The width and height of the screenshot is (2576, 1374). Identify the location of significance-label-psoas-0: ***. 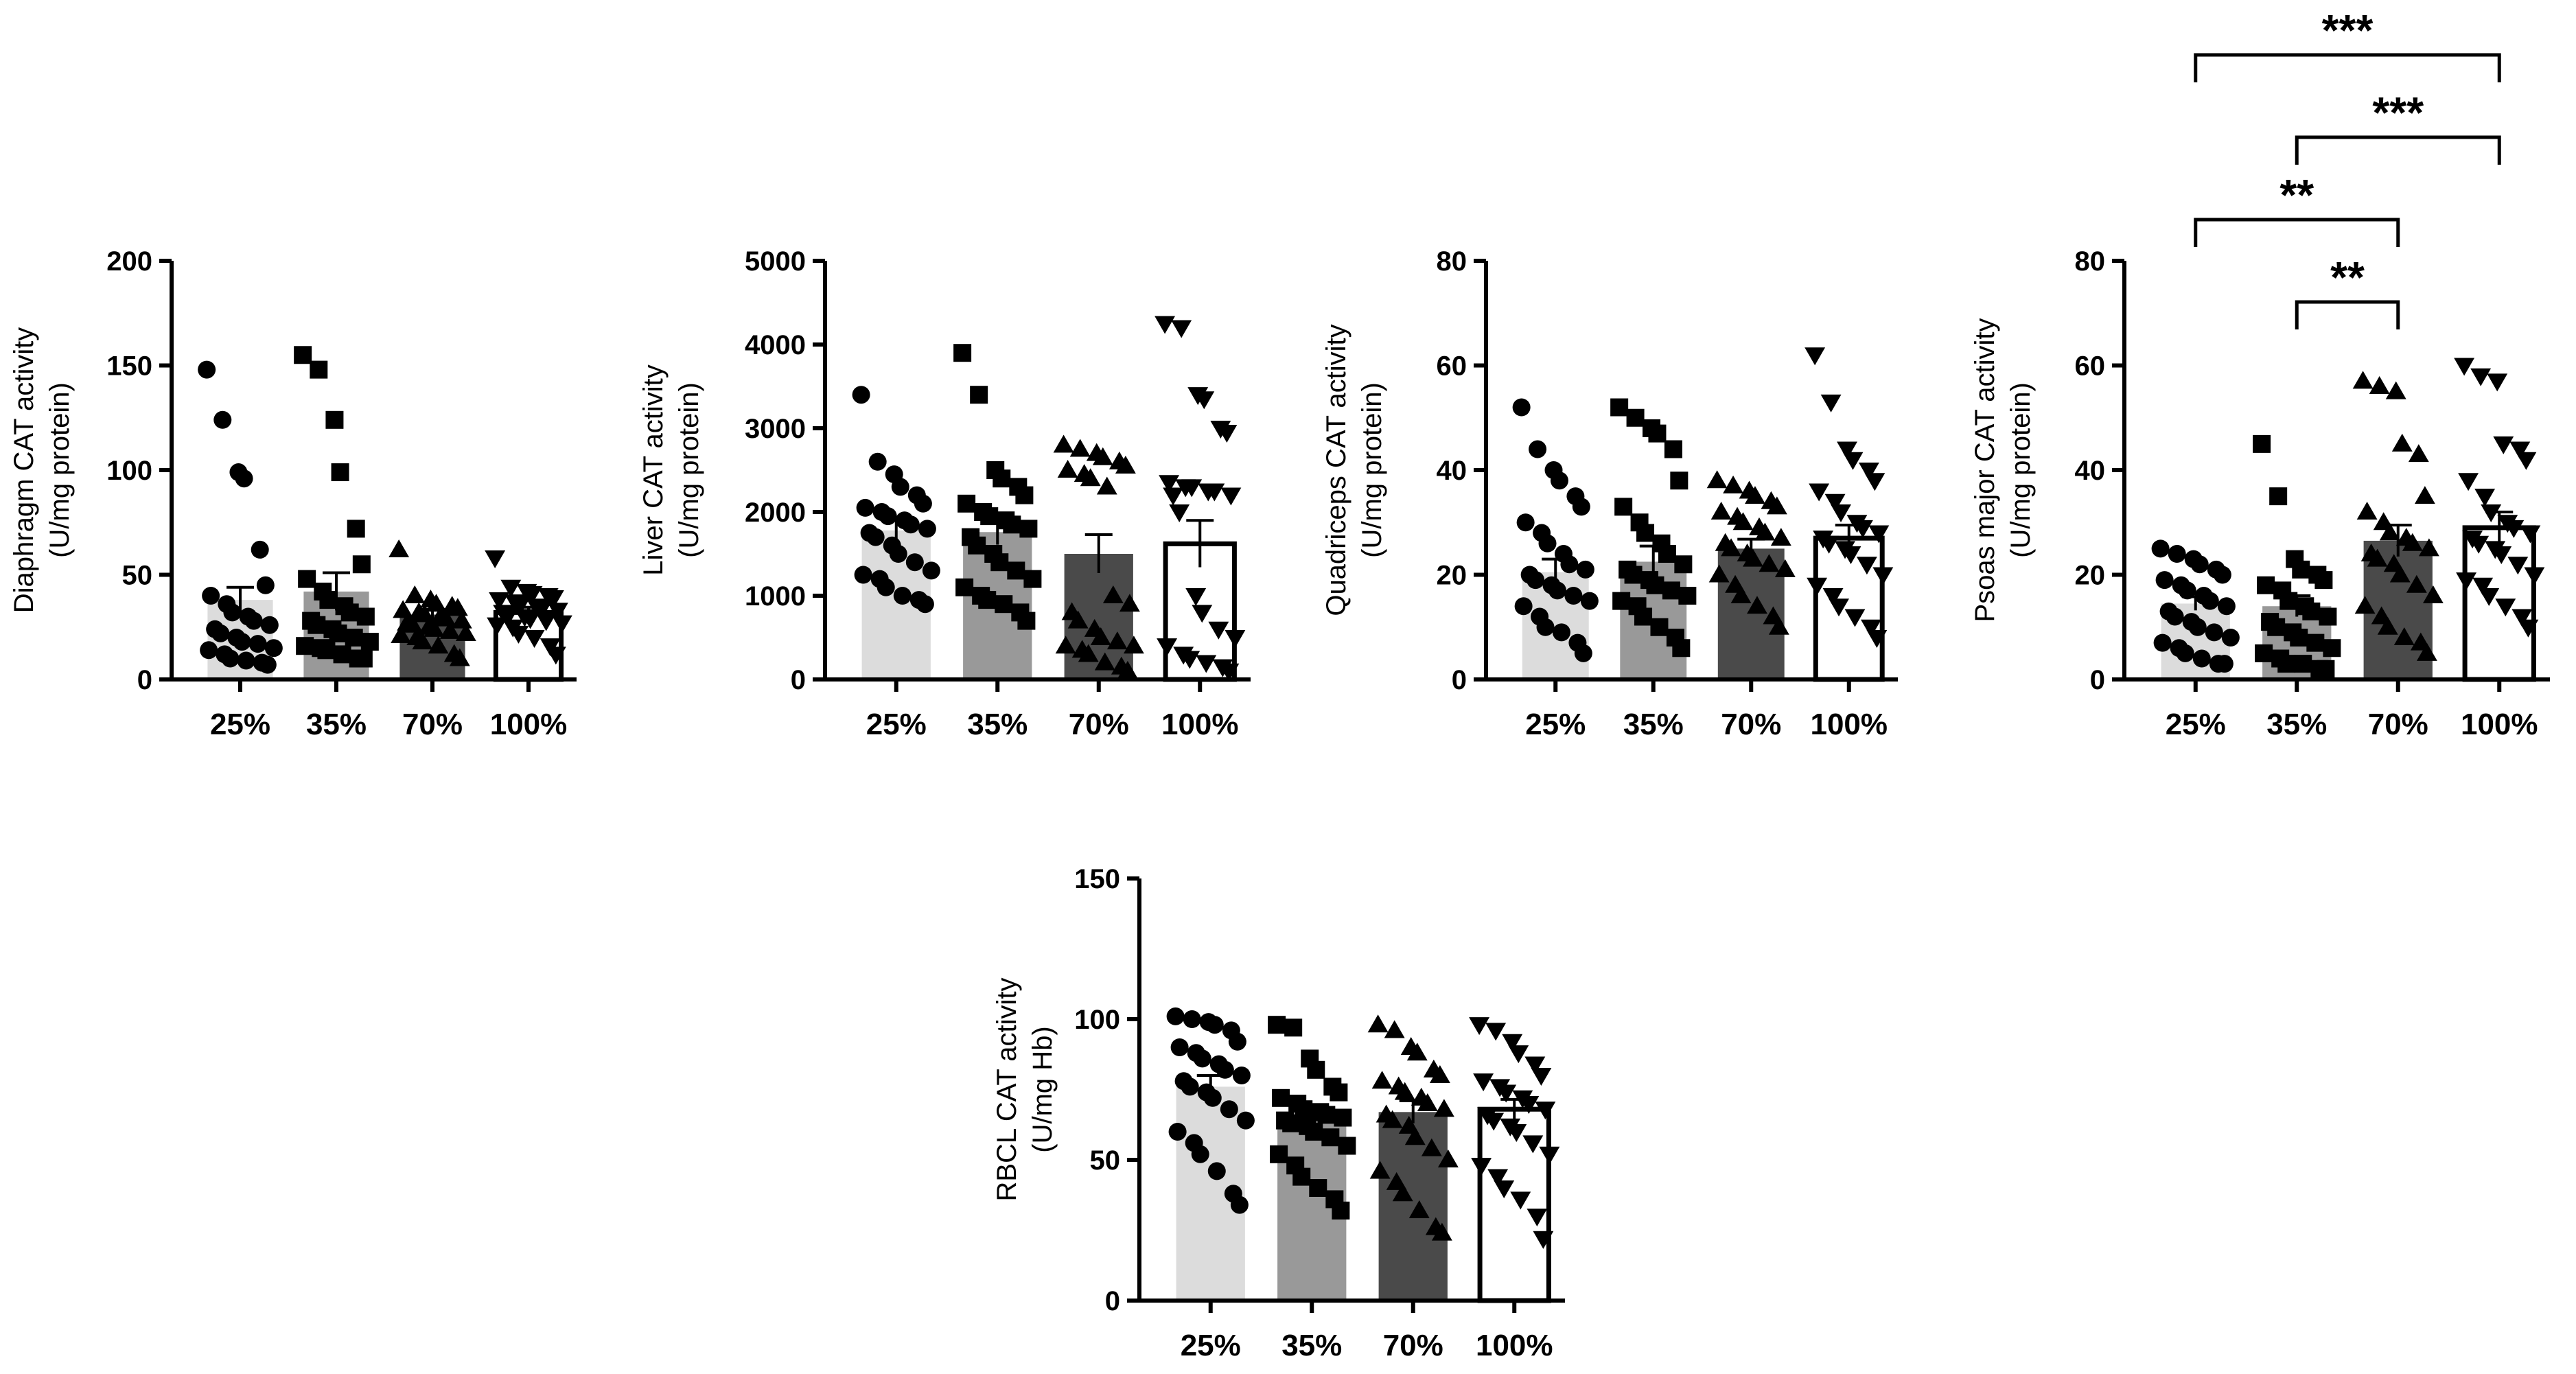
(2348, 30).